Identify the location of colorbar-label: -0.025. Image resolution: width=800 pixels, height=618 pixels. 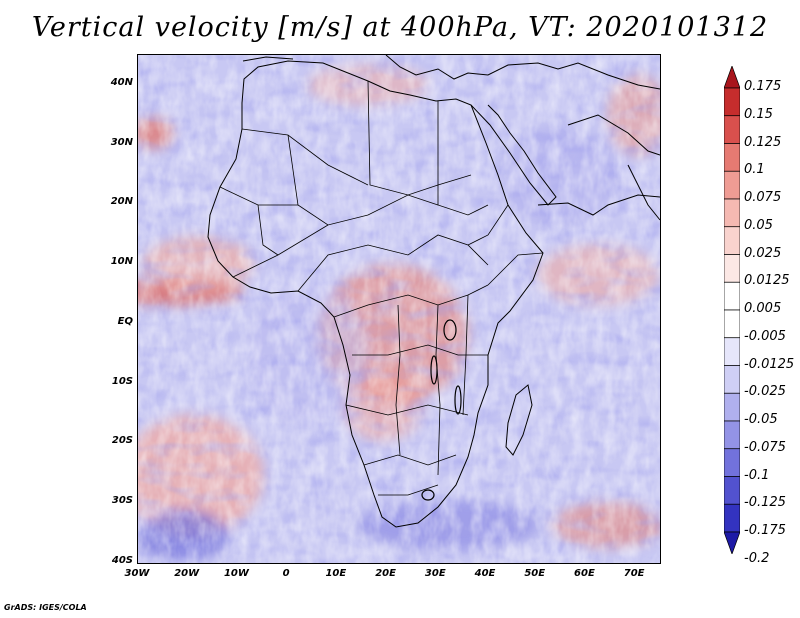
(765, 392).